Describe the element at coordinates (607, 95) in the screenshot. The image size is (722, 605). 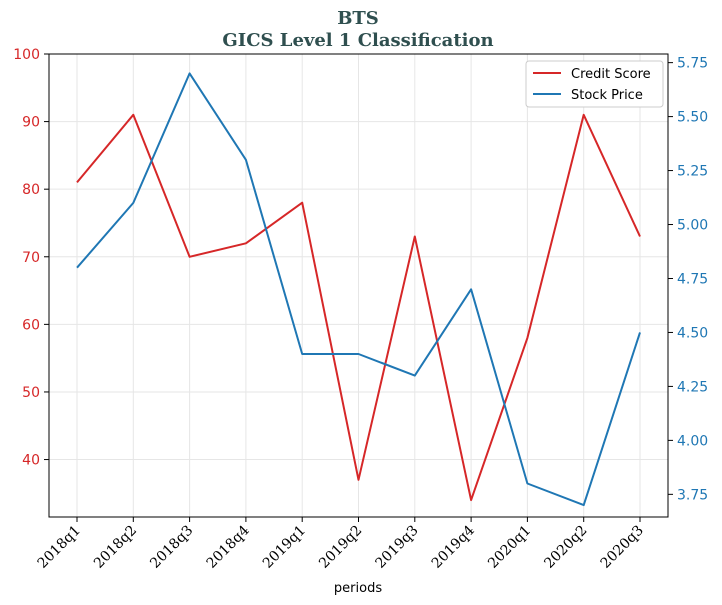
I see `legend-label-stock-price: Stock Price` at that location.